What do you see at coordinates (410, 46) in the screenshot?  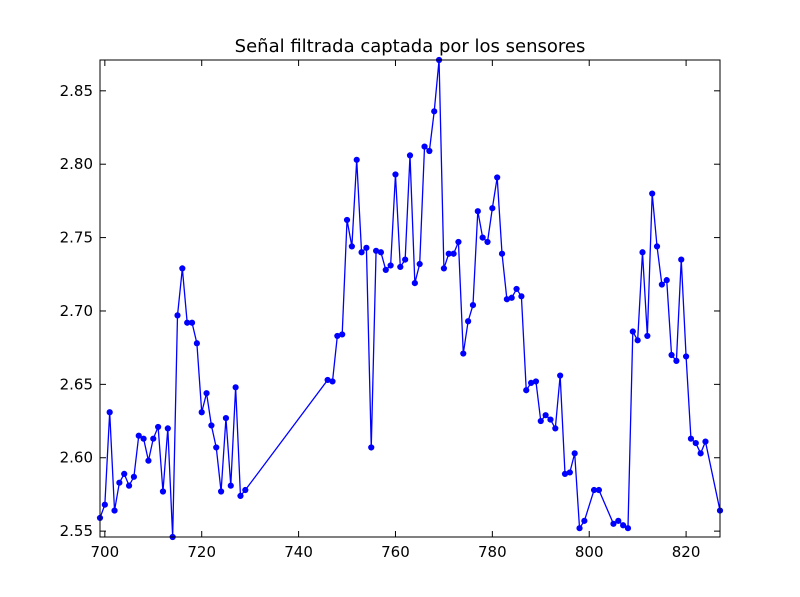 I see `chart-title: Señal filtrada captada por los sensores` at bounding box center [410, 46].